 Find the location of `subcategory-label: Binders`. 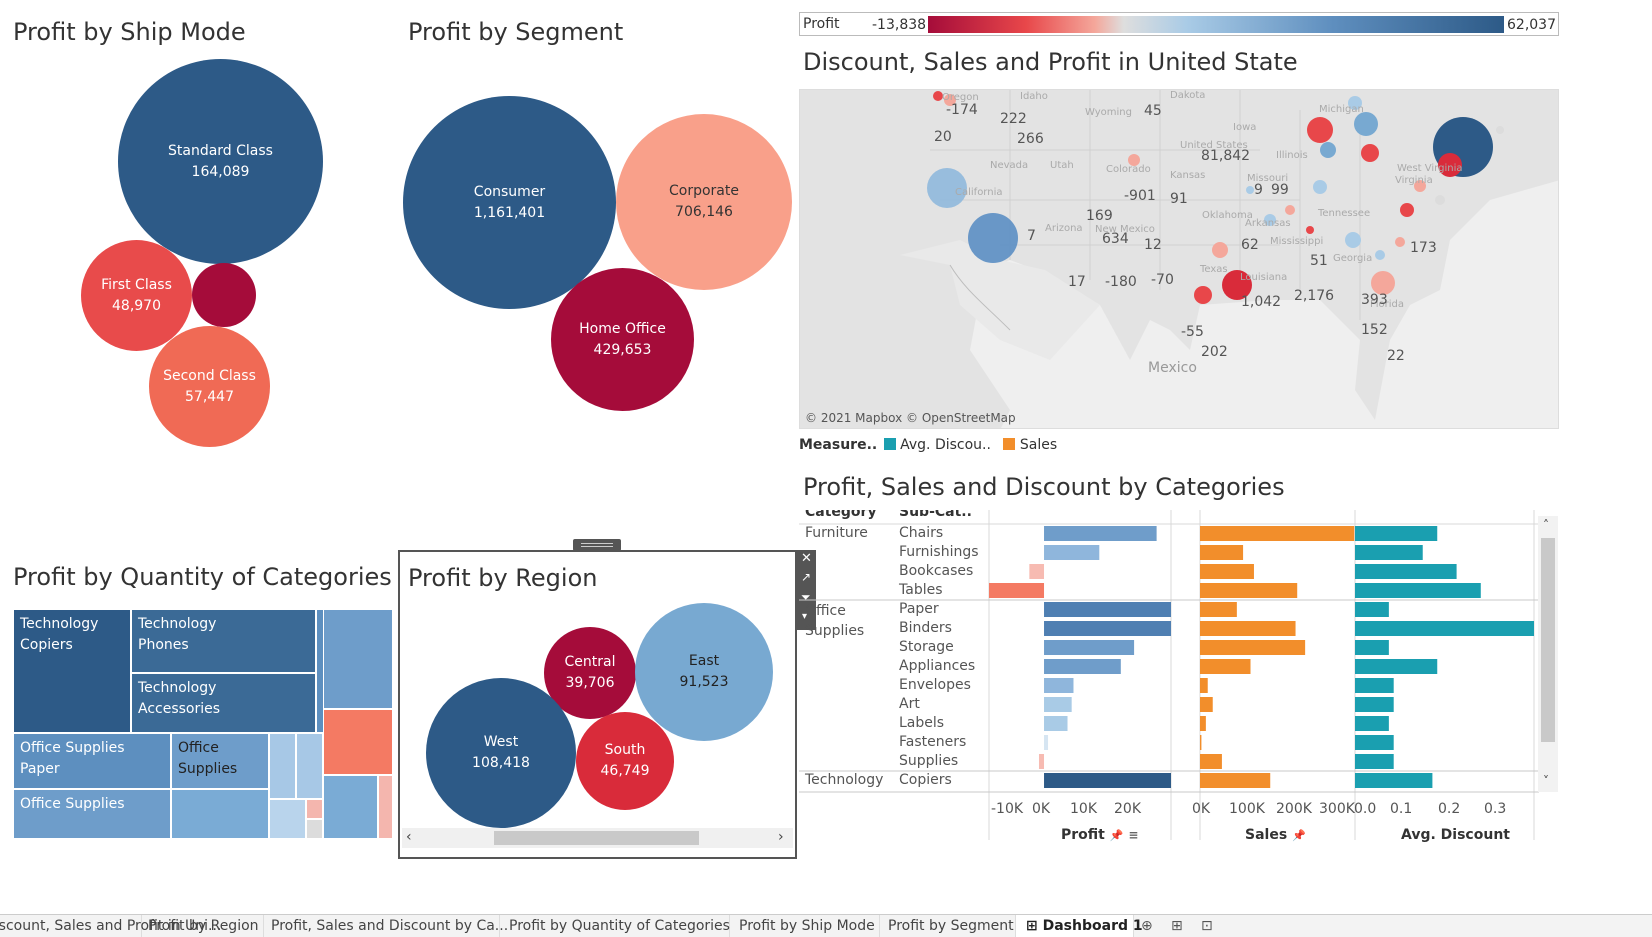

subcategory-label: Binders is located at coordinates (925, 628).